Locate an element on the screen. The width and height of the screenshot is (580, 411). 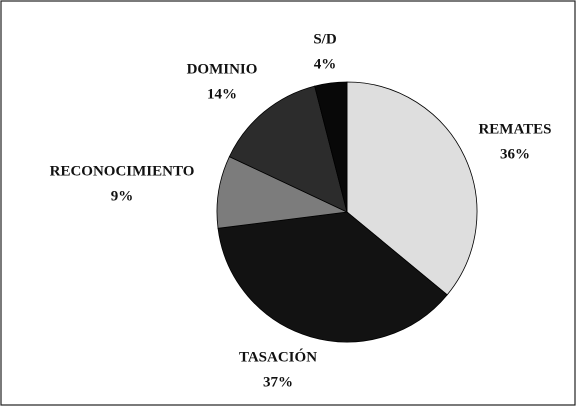
slice-label: S/D is located at coordinates (325, 39).